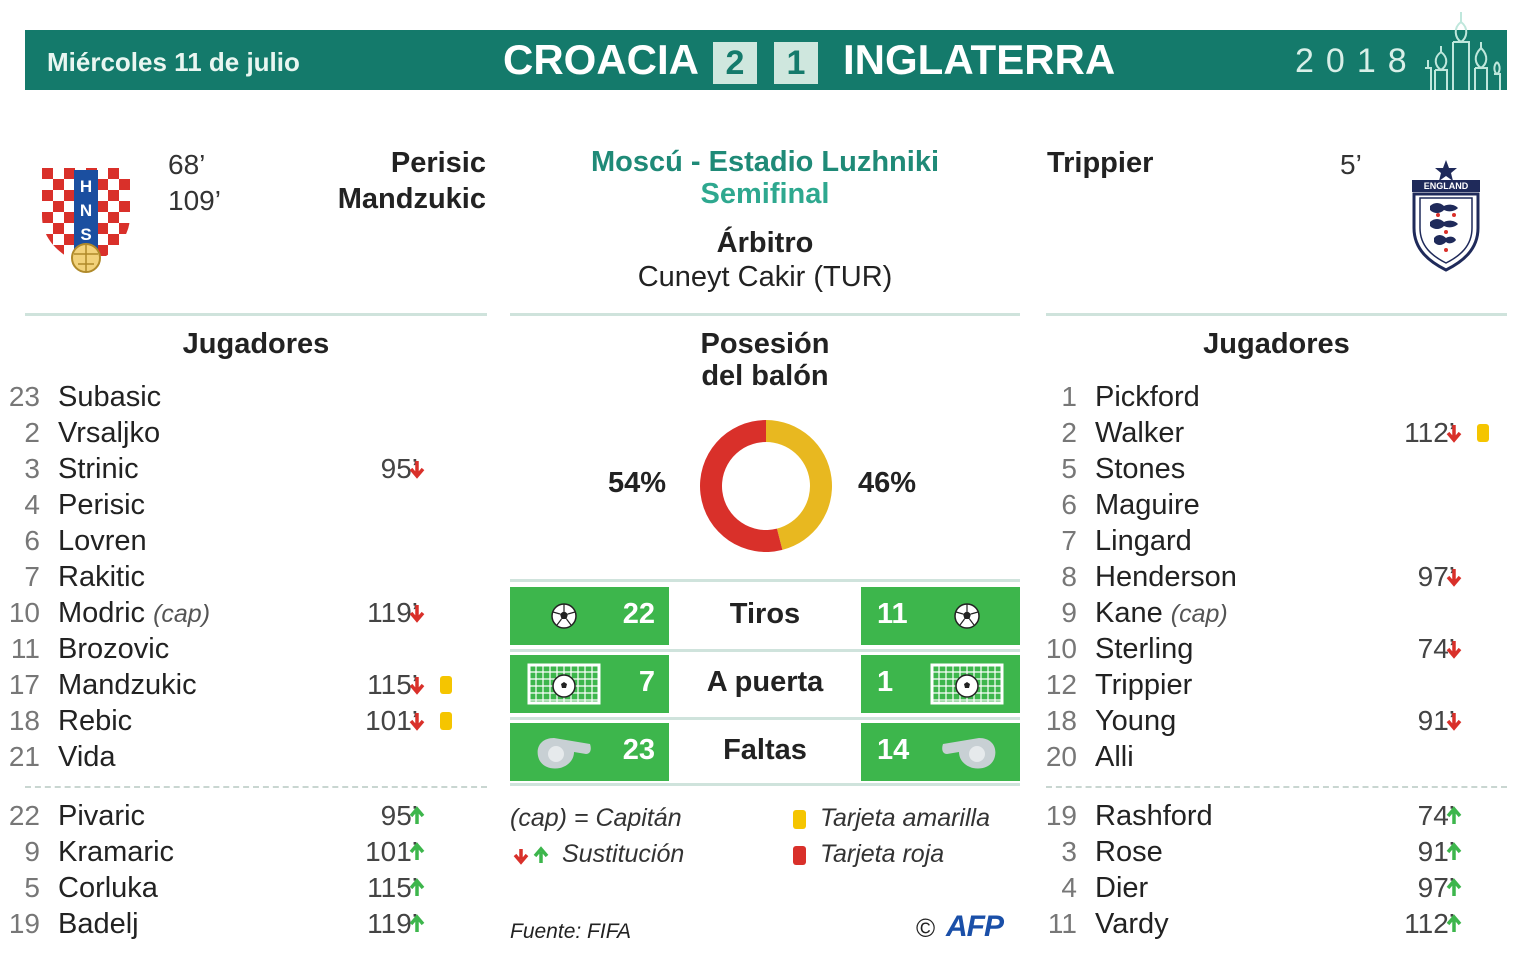 This screenshot has height=980, width=1532. Describe the element at coordinates (238, 888) in the screenshot. I see `player-row: 5 Corluka 115’` at that location.